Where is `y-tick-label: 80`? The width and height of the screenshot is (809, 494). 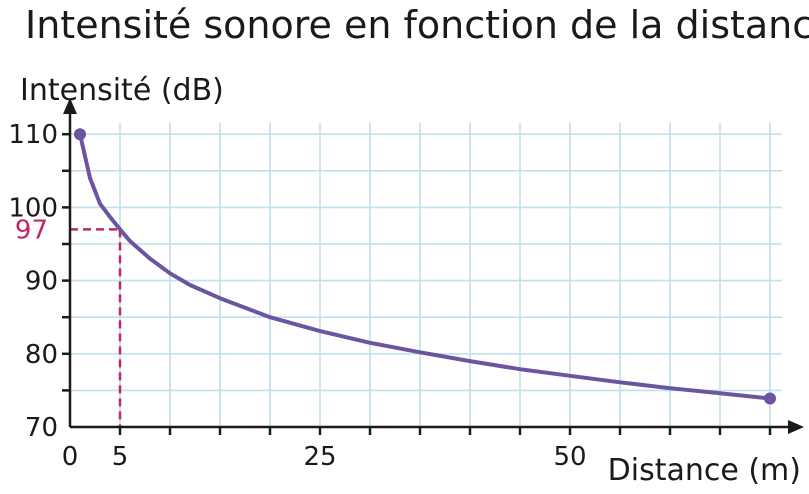 y-tick-label: 80 is located at coordinates (41, 355).